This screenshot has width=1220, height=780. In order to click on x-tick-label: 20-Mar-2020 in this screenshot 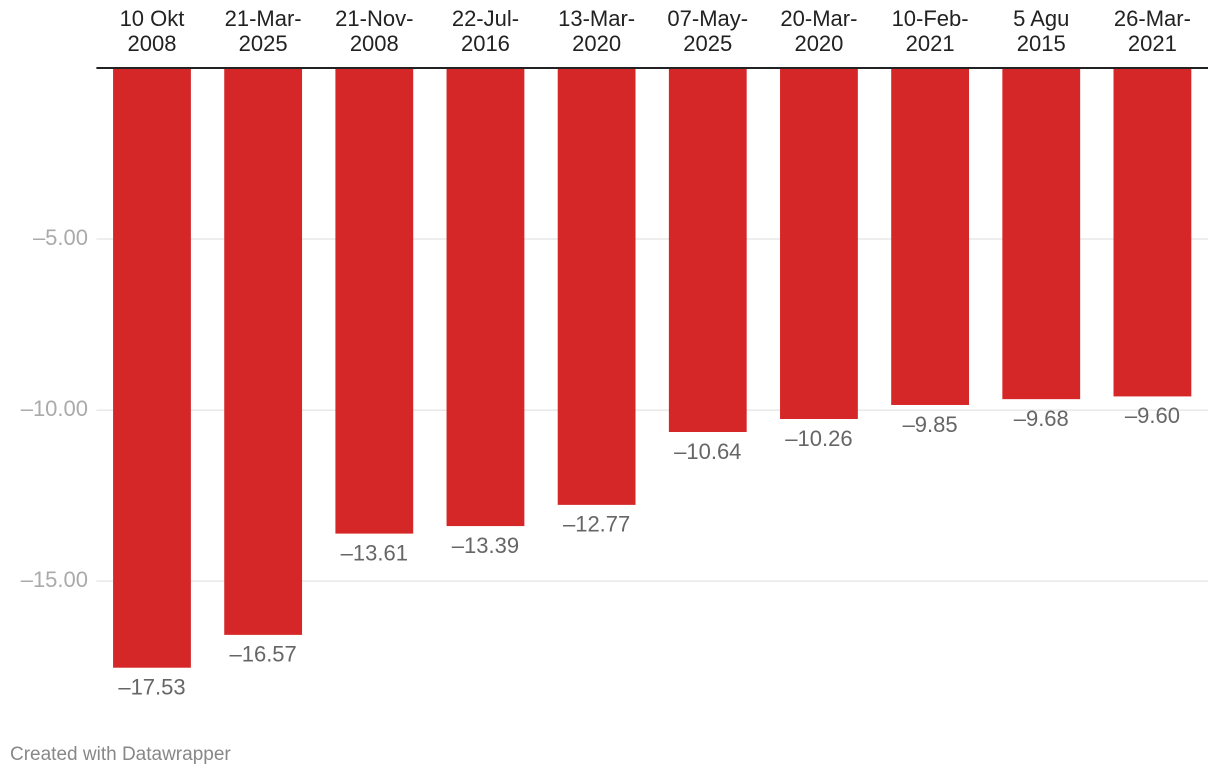, I will do `click(819, 31)`.